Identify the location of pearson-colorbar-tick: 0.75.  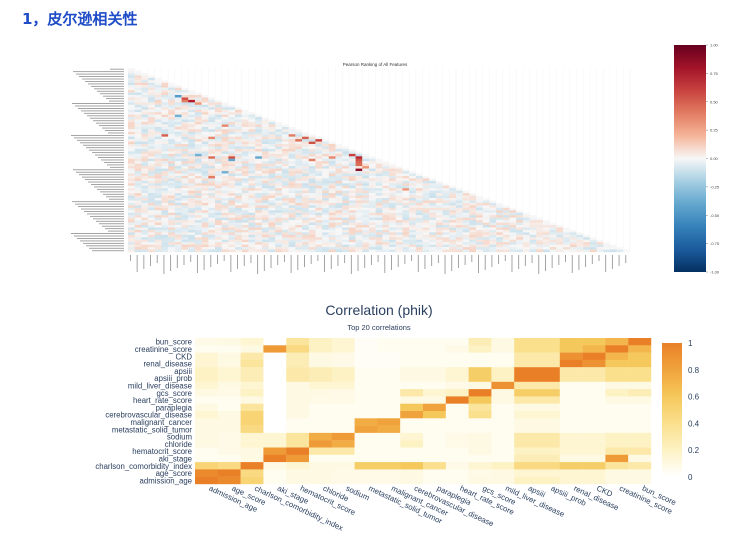
(714, 73).